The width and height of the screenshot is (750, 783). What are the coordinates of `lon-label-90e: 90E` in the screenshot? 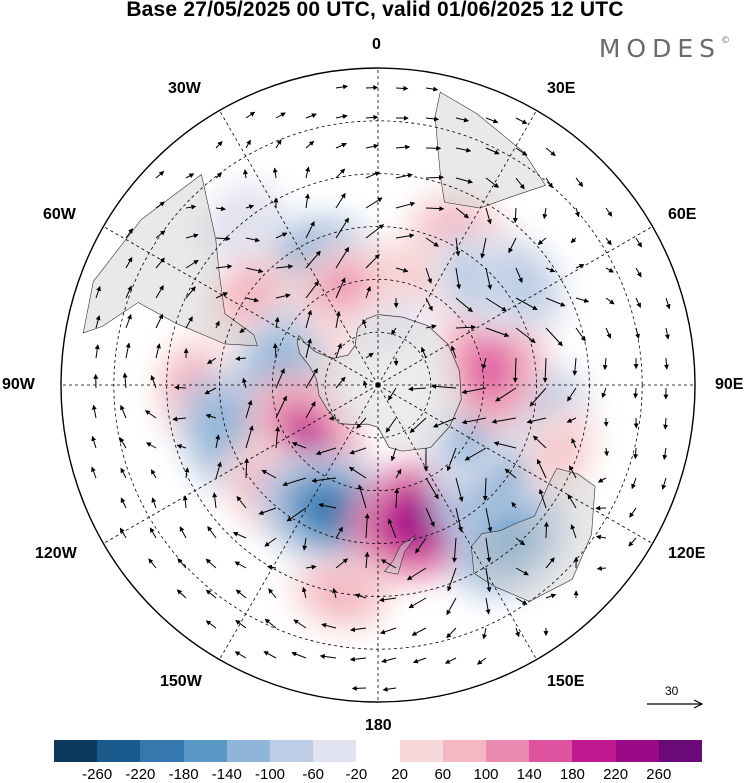 It's located at (729, 384).